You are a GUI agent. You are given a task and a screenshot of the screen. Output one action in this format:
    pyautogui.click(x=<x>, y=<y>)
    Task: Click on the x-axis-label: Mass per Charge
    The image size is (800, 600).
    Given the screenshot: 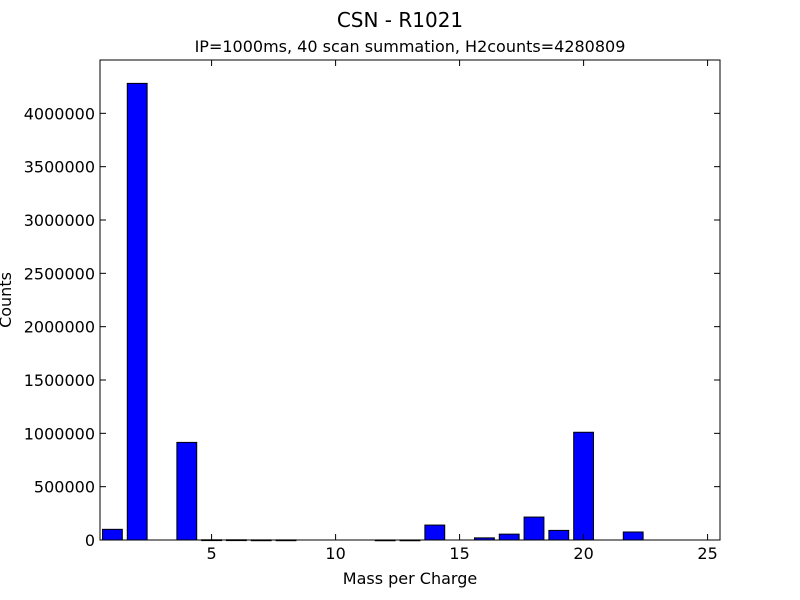 What is the action you would take?
    pyautogui.click(x=410, y=578)
    